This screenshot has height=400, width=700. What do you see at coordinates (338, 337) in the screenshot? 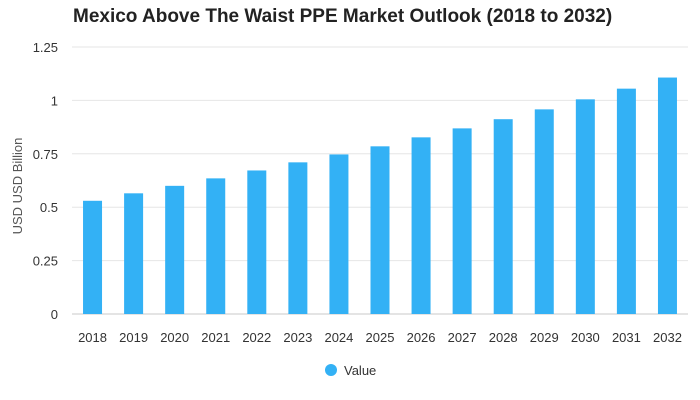
I see `x-tick-label: 2024` at bounding box center [338, 337].